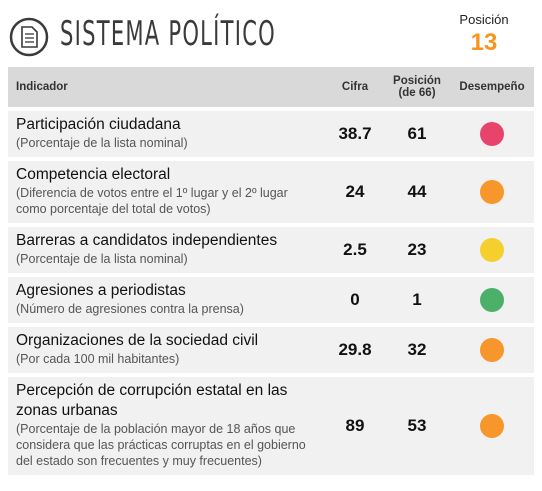 This screenshot has width=542, height=491. Describe the element at coordinates (355, 87) in the screenshot. I see `column-header: Cifra` at that location.